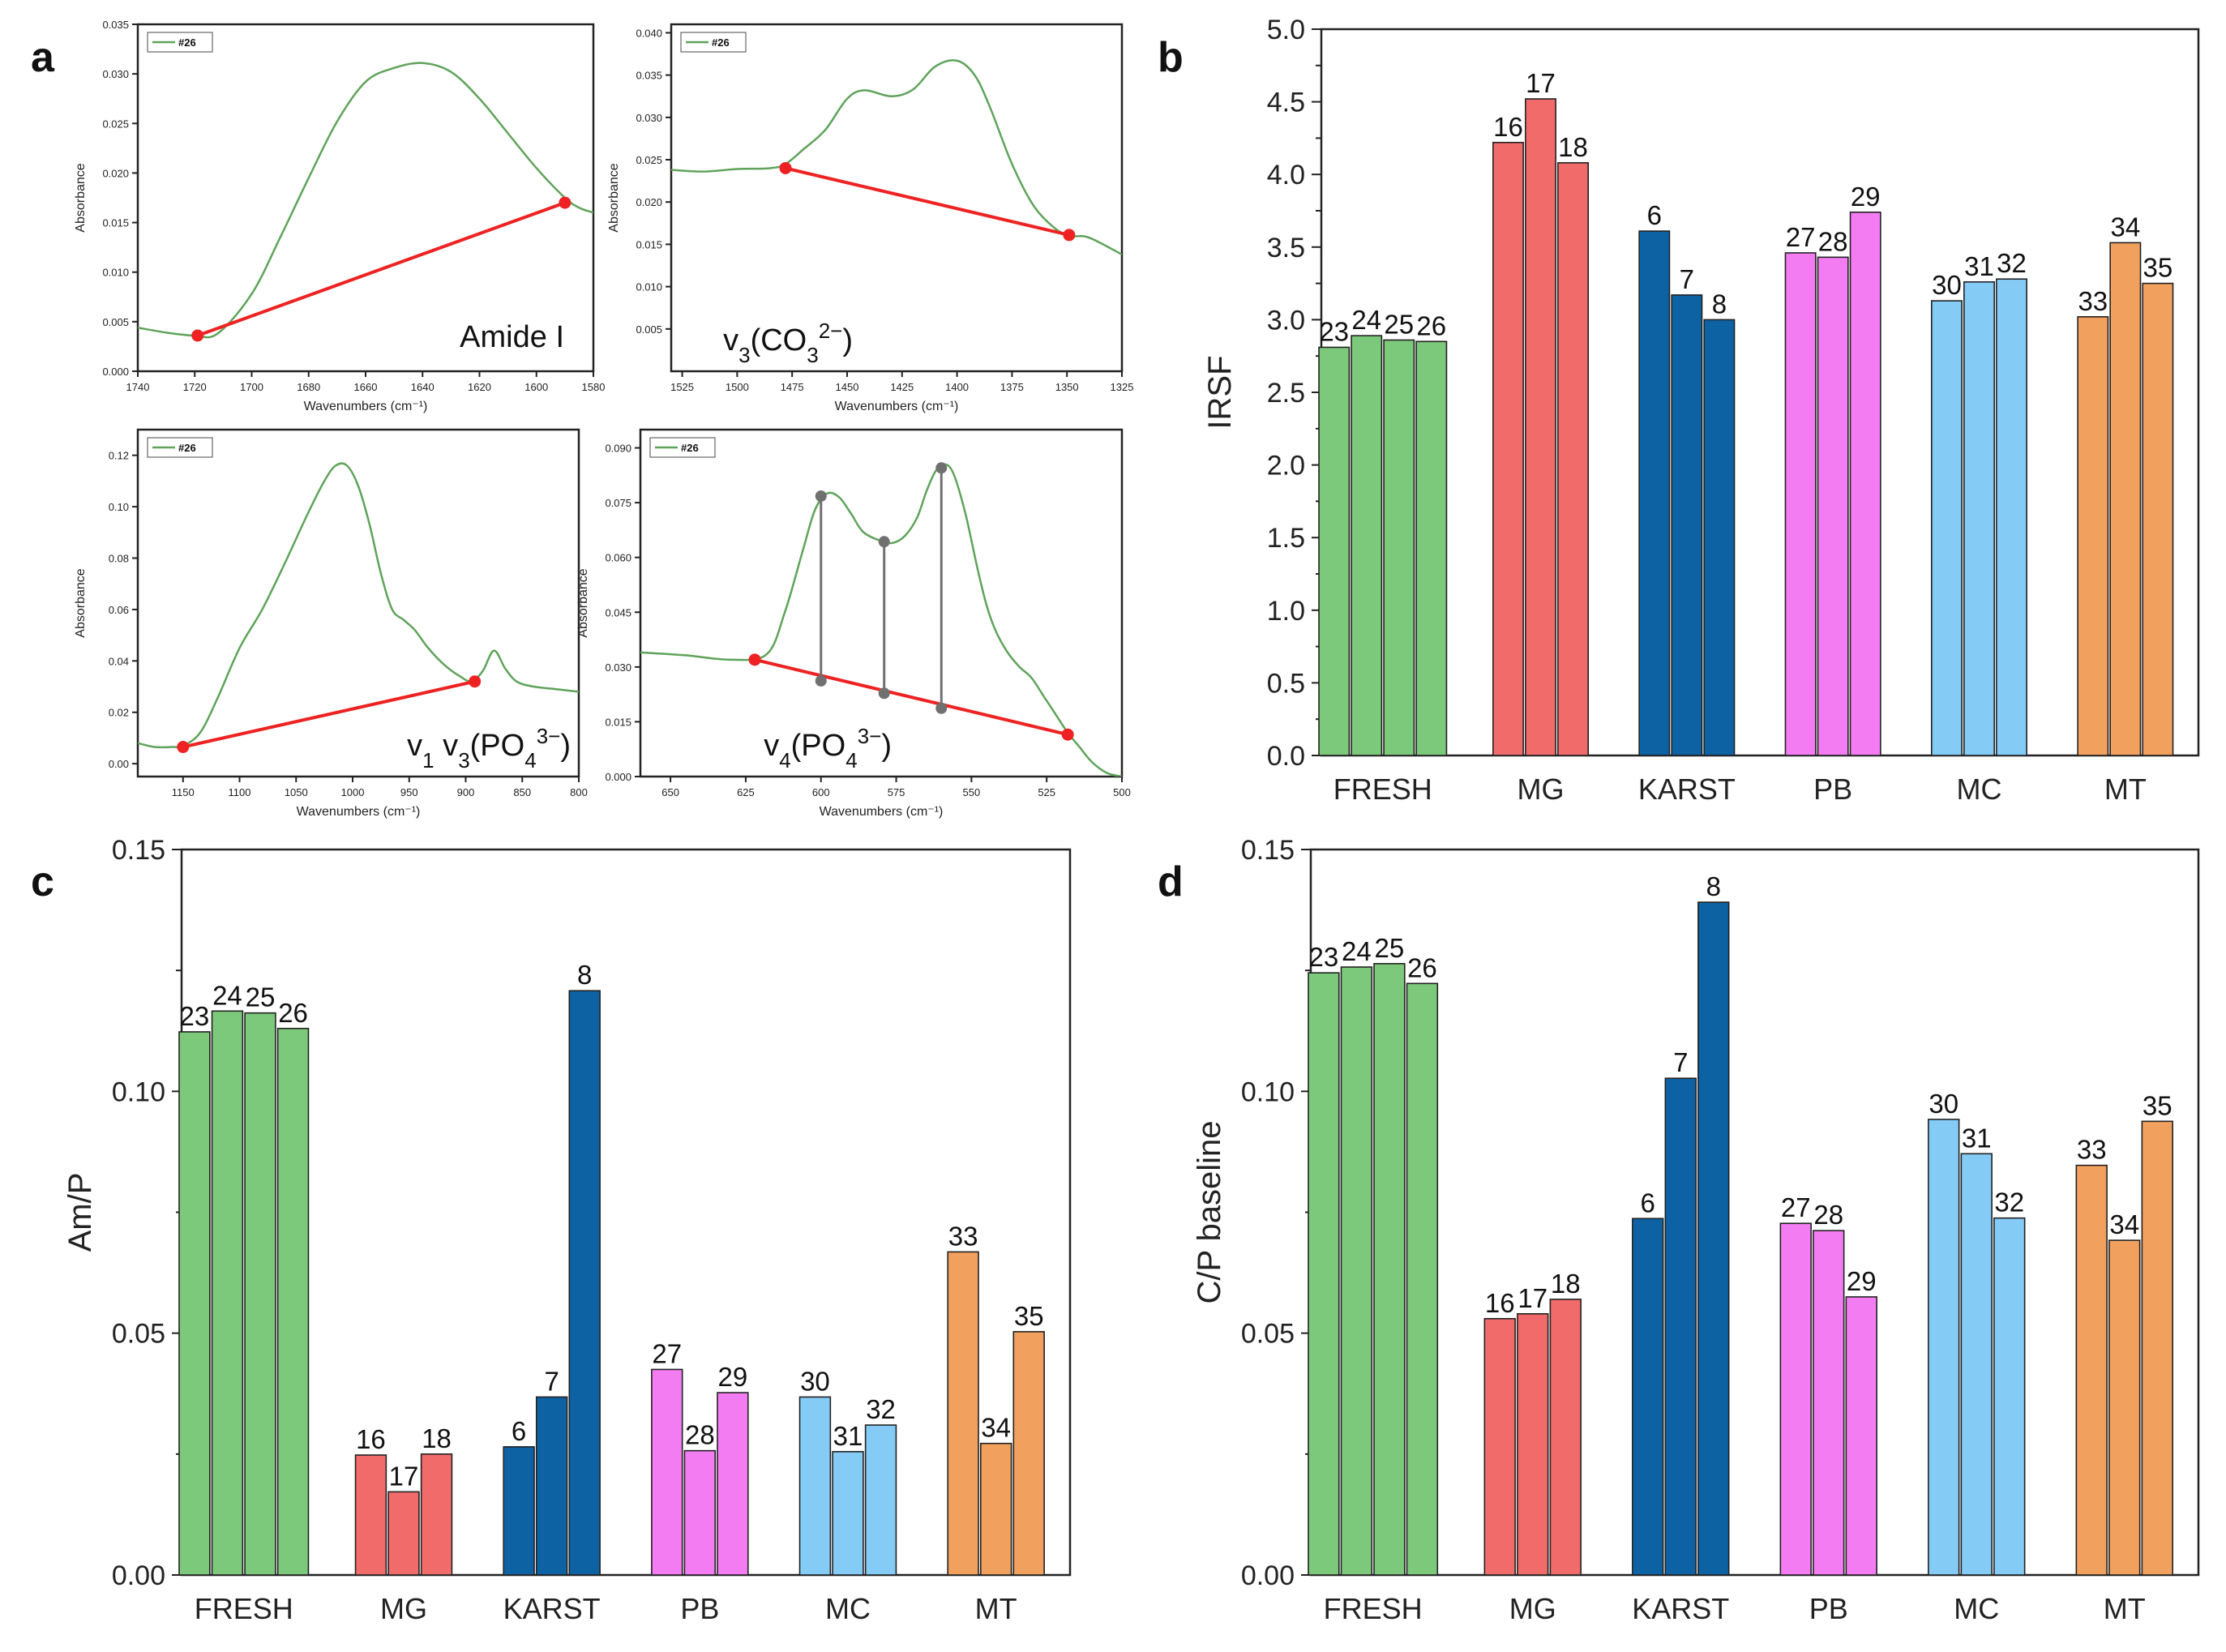  I want to click on a1-spectrum-line, so click(365, 200).